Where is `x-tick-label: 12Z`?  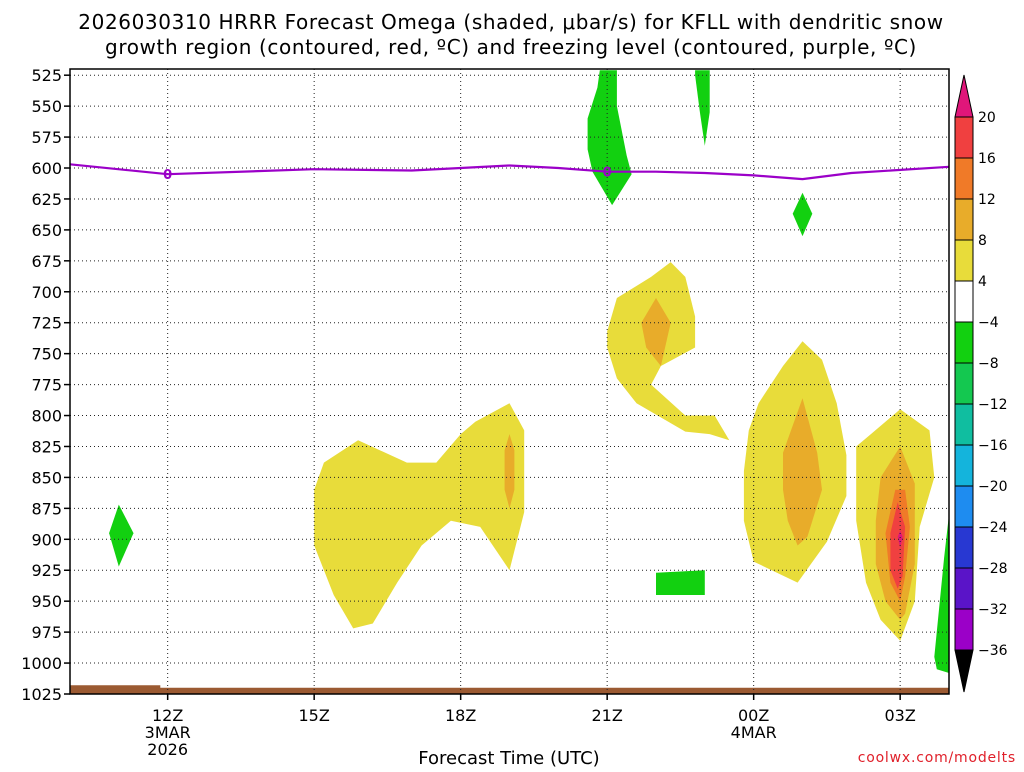 x-tick-label: 12Z is located at coordinates (167, 715).